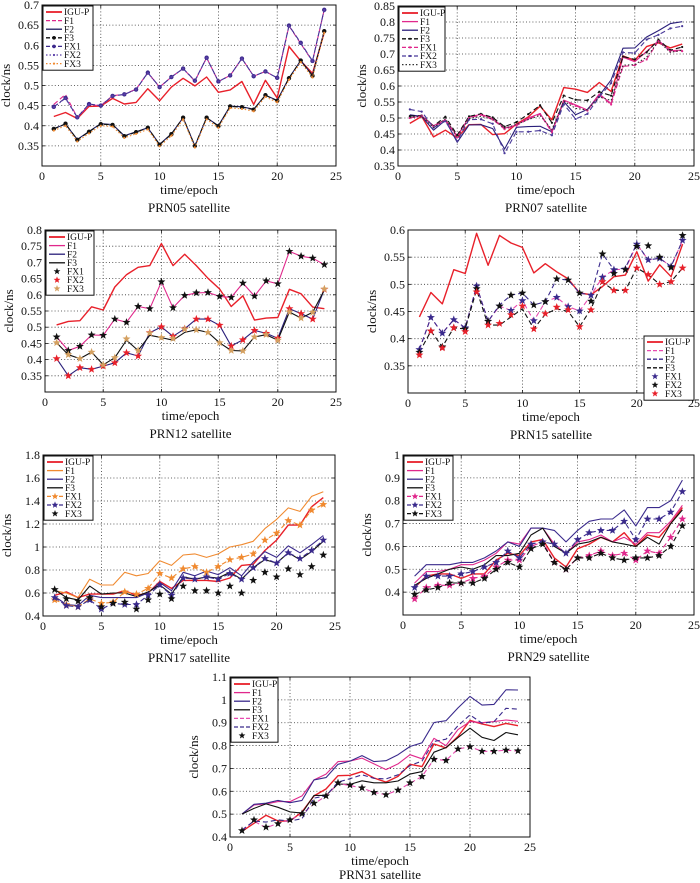  I want to click on x-tick-label: 15, so click(578, 625).